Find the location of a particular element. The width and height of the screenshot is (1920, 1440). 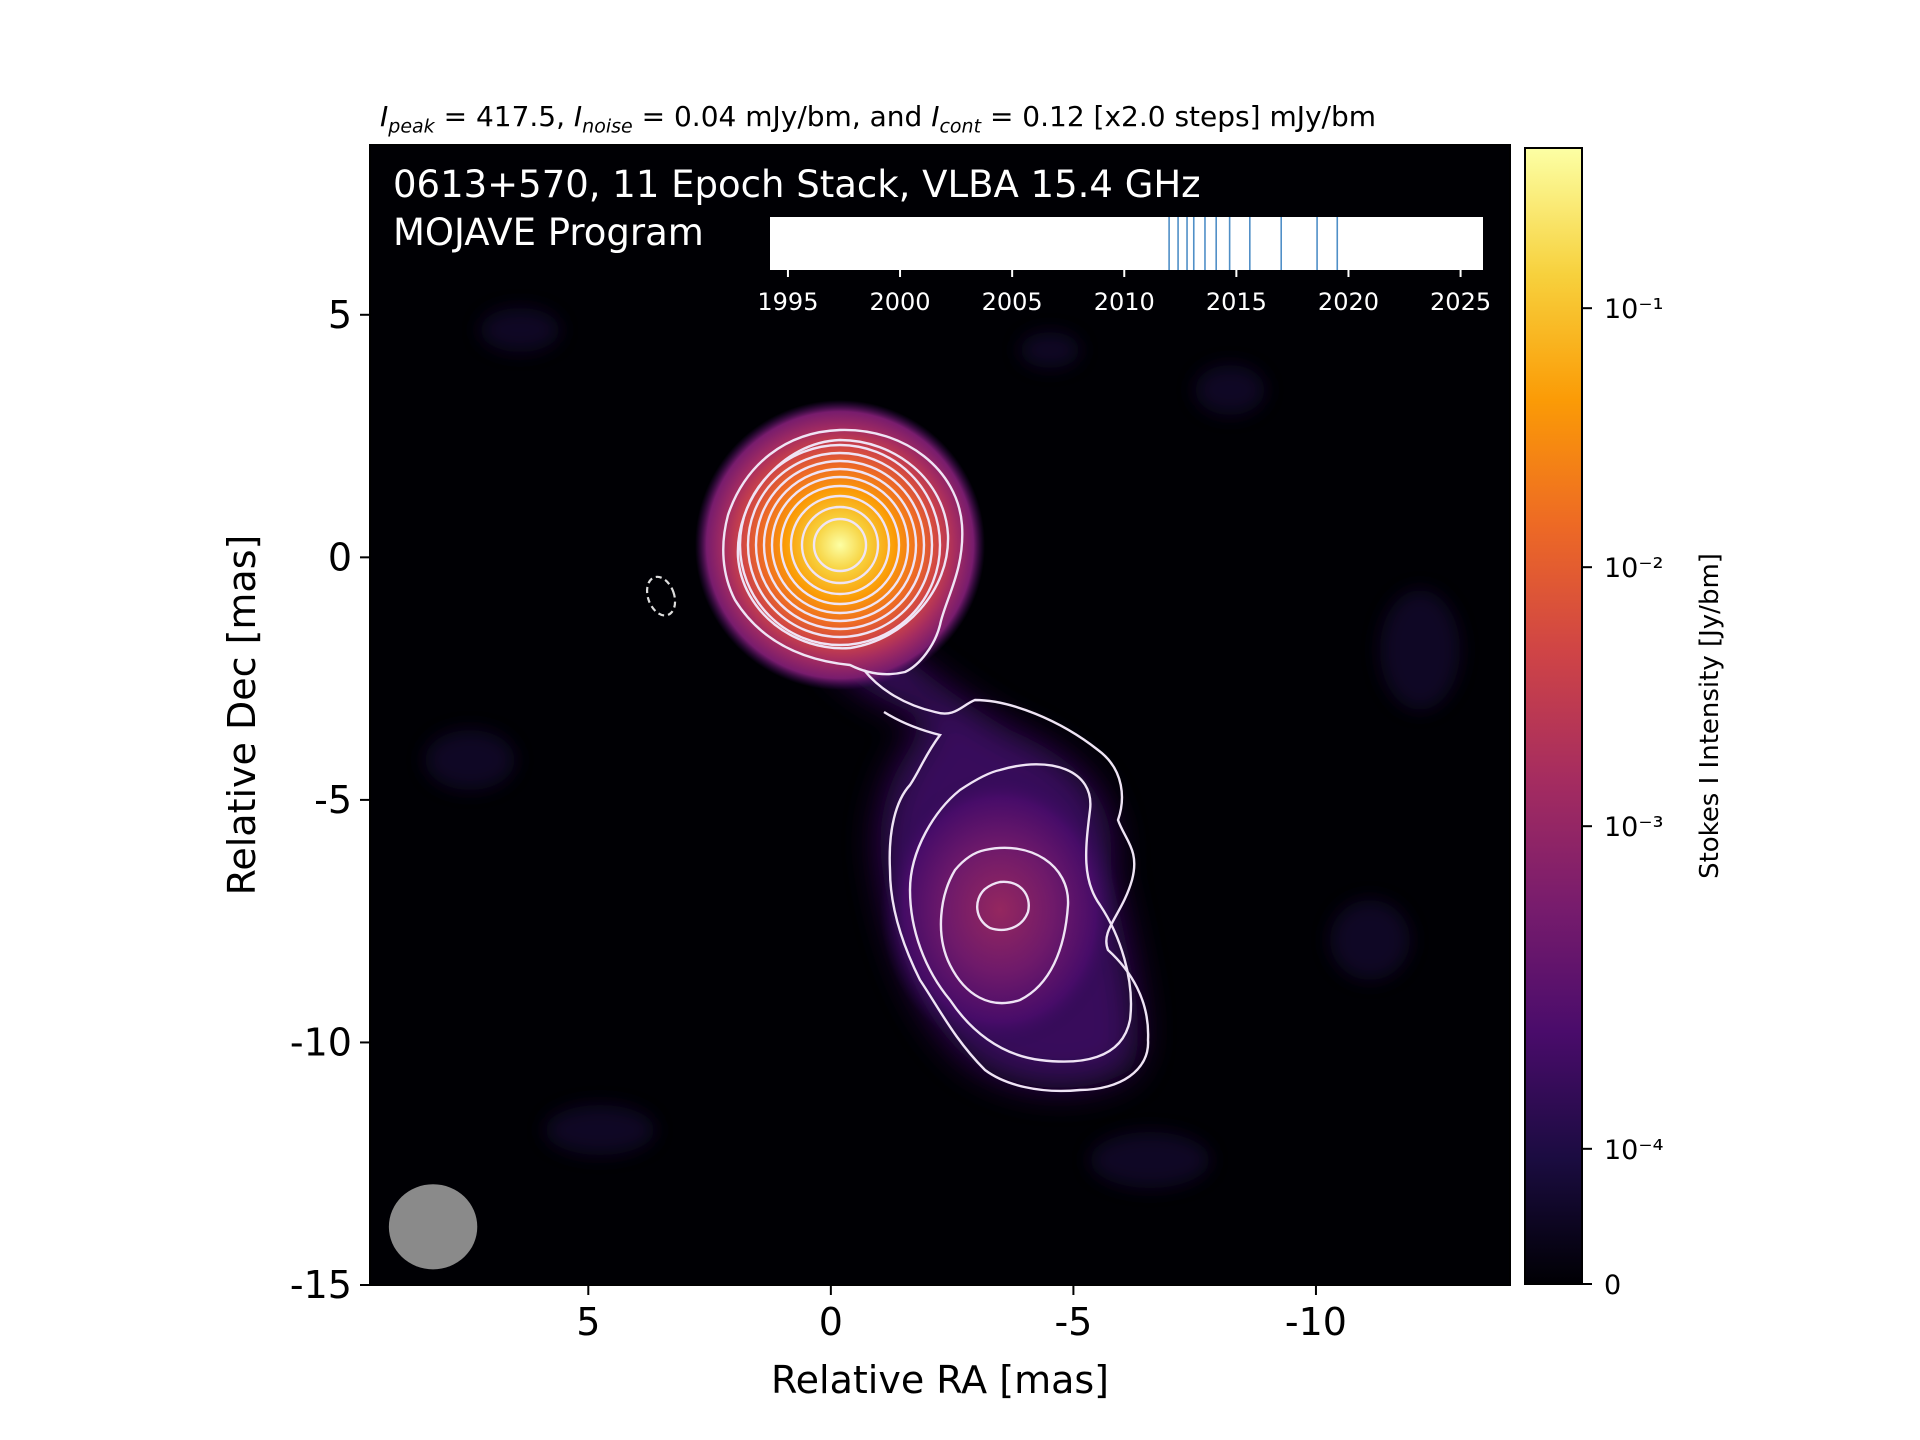

x-axis-label: Relative RA [mas] is located at coordinates (940, 1380).